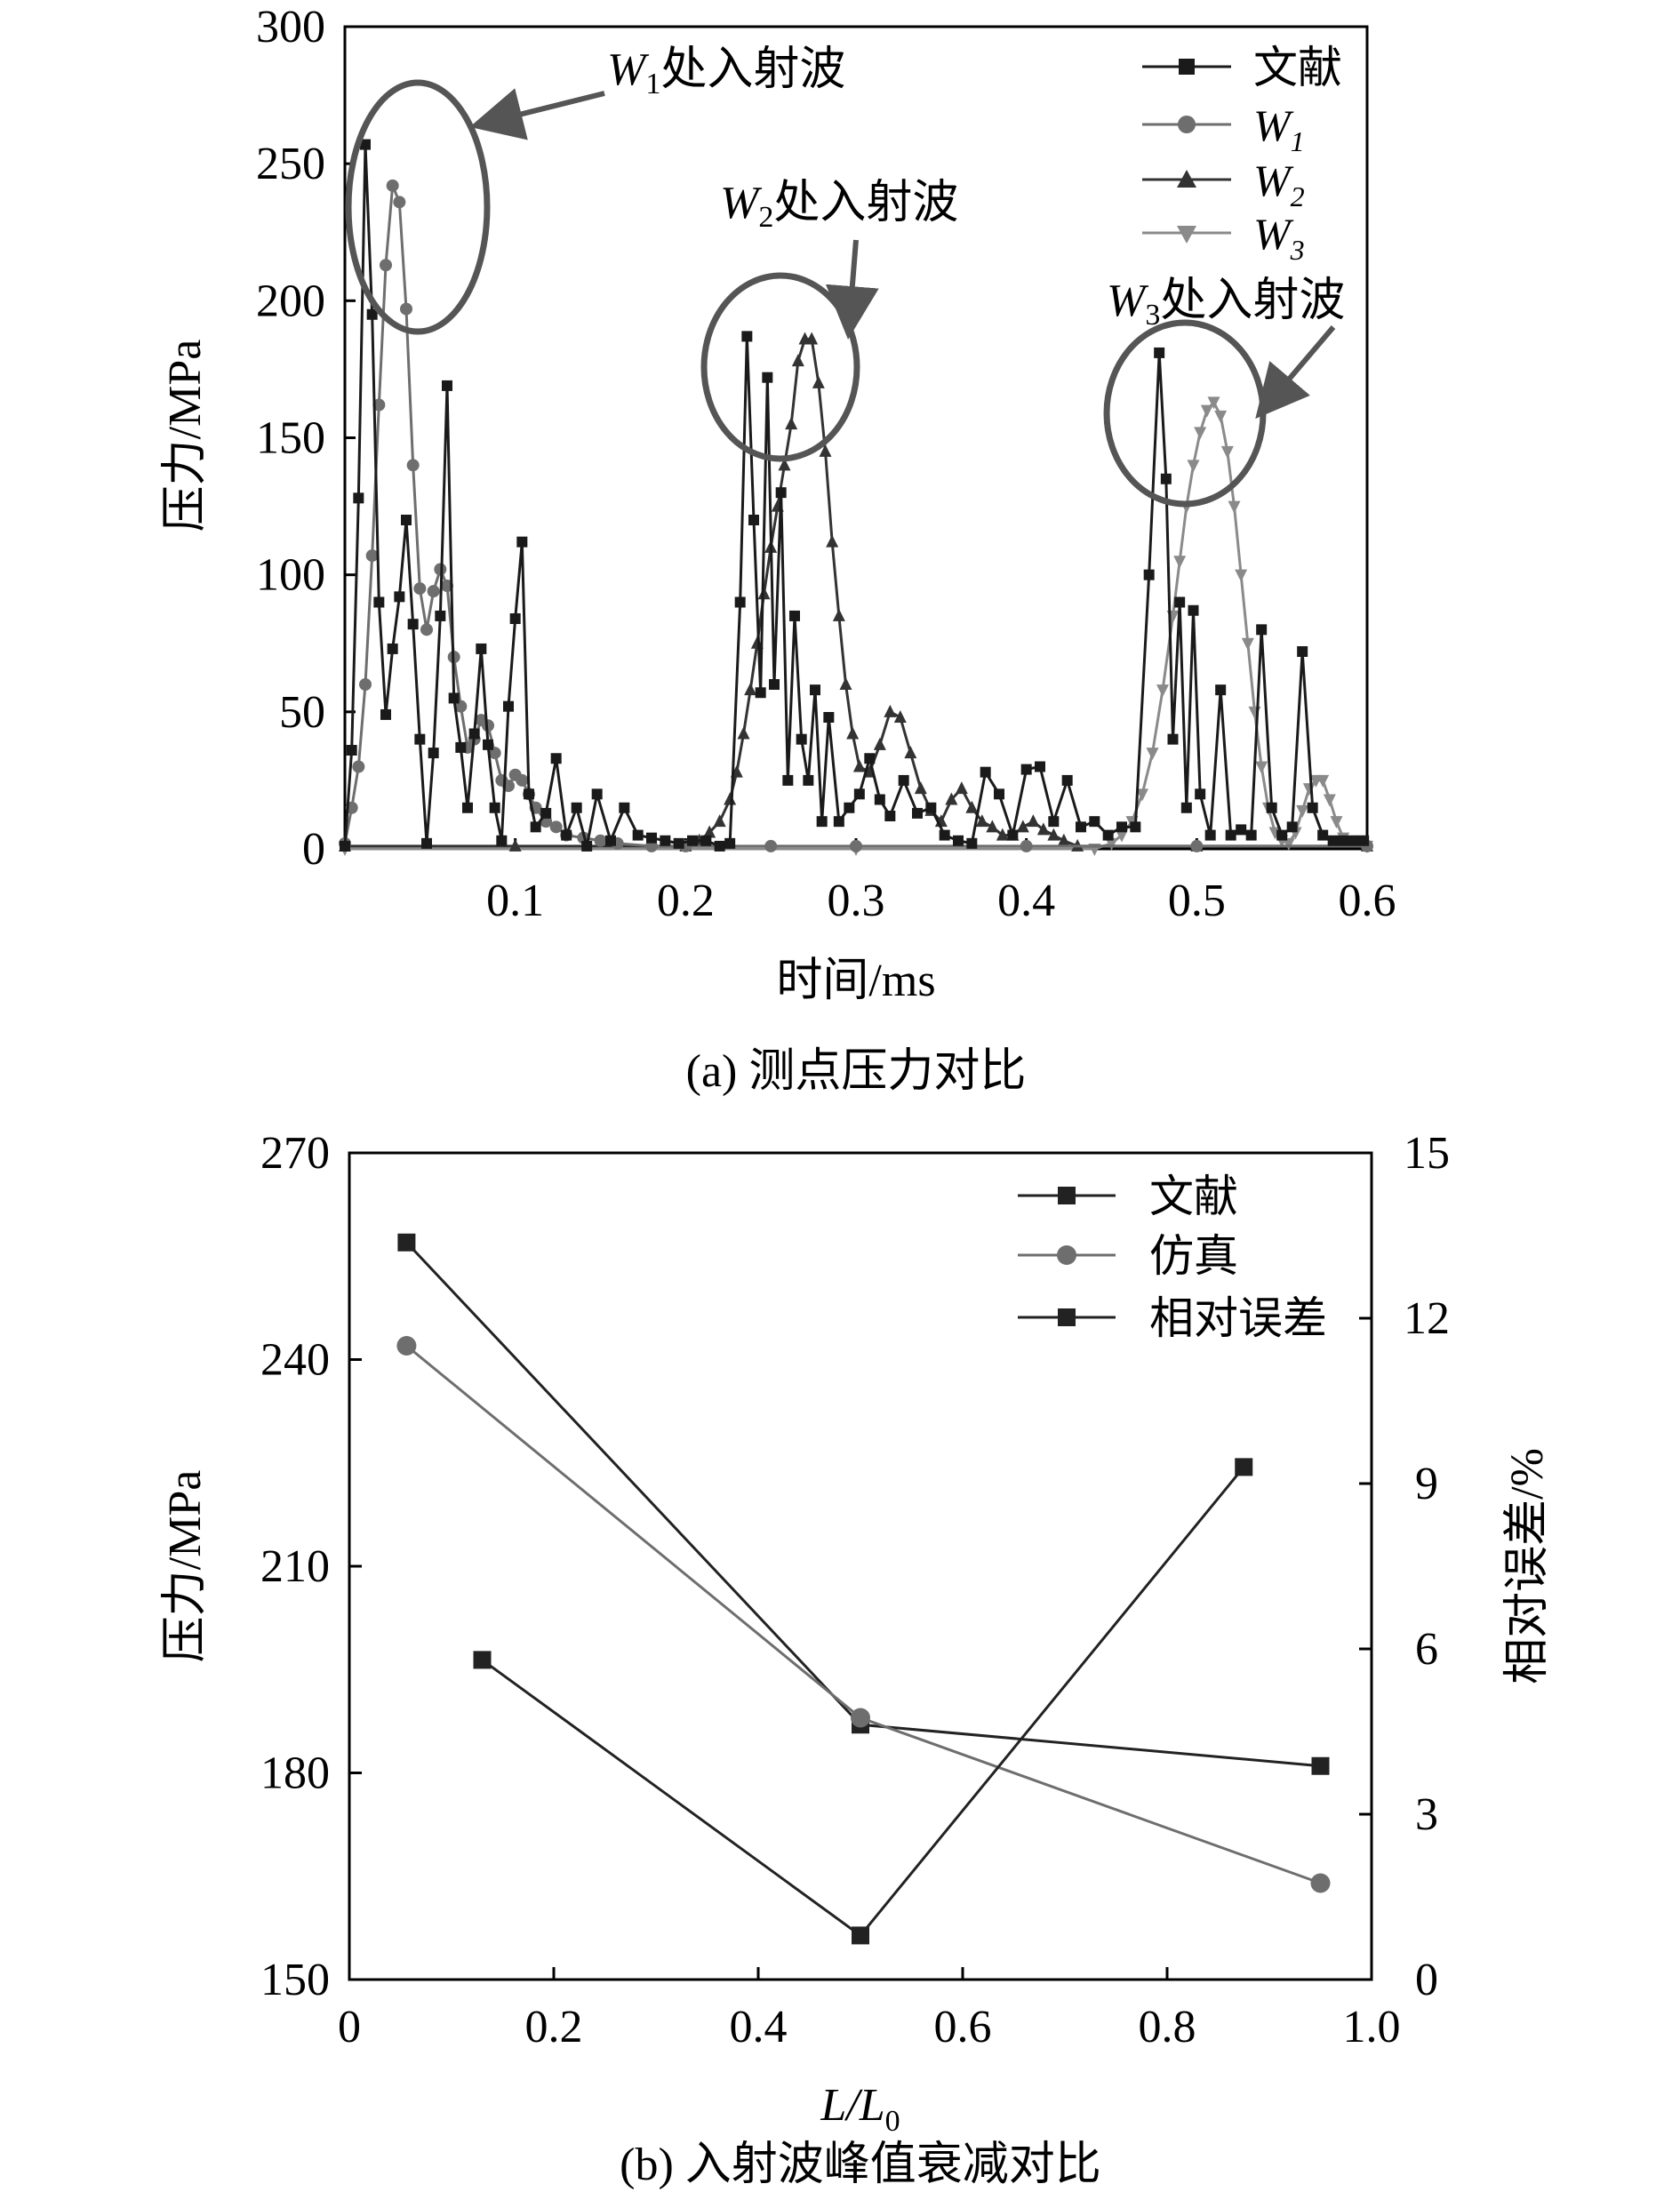 This screenshot has height=2192, width=1680. Describe the element at coordinates (860, 2165) in the screenshot. I see `chart-b-caption: (b) 入射波峰值衰减对比` at that location.